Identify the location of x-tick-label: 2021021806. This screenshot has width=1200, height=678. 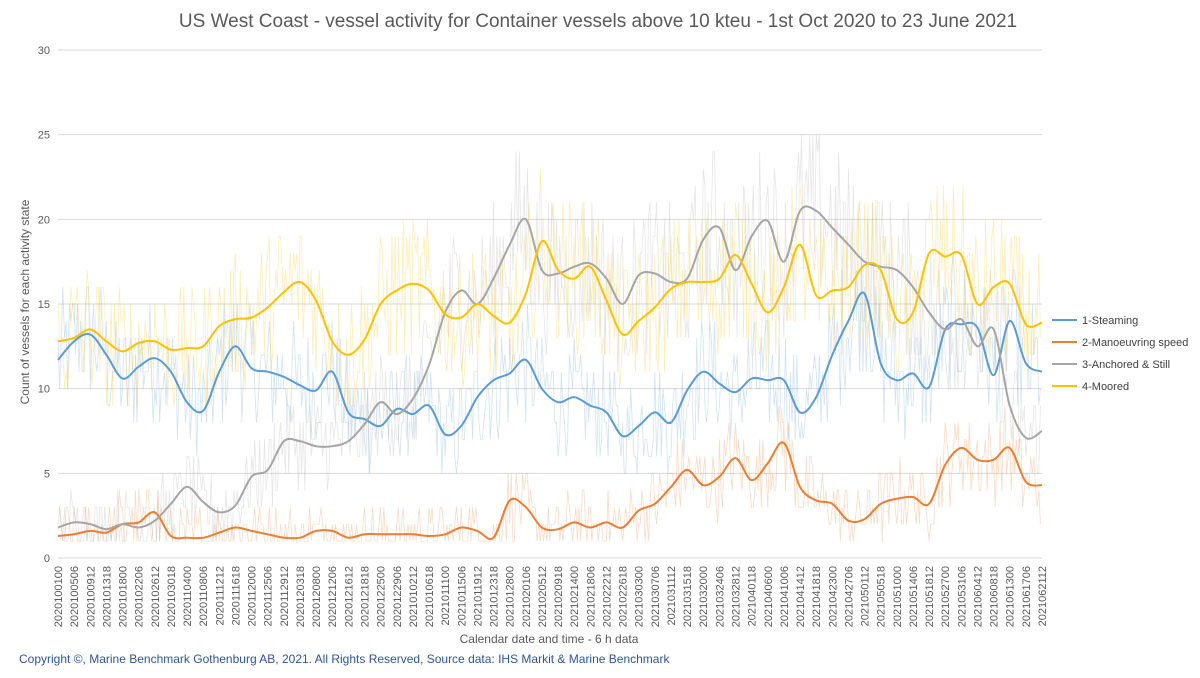
(591, 596).